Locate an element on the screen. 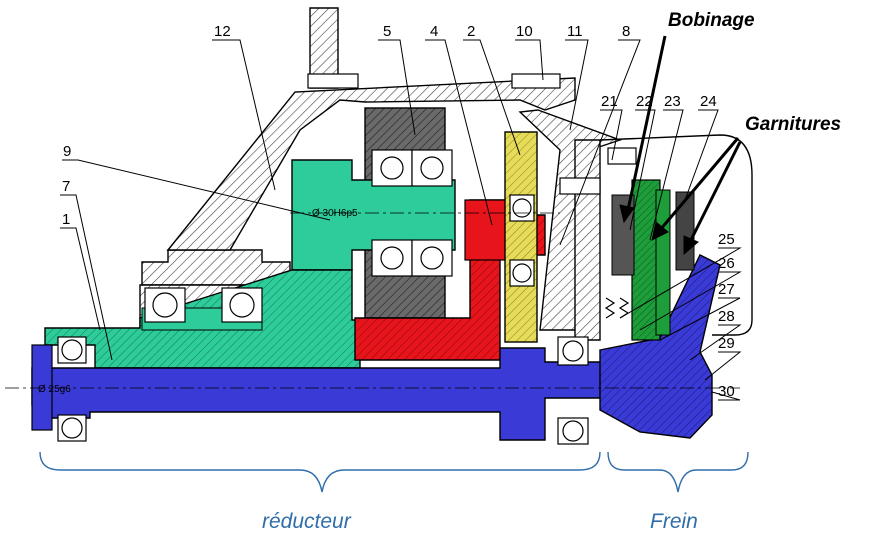 The image size is (876, 539). callout-4: 4 is located at coordinates (434, 31).